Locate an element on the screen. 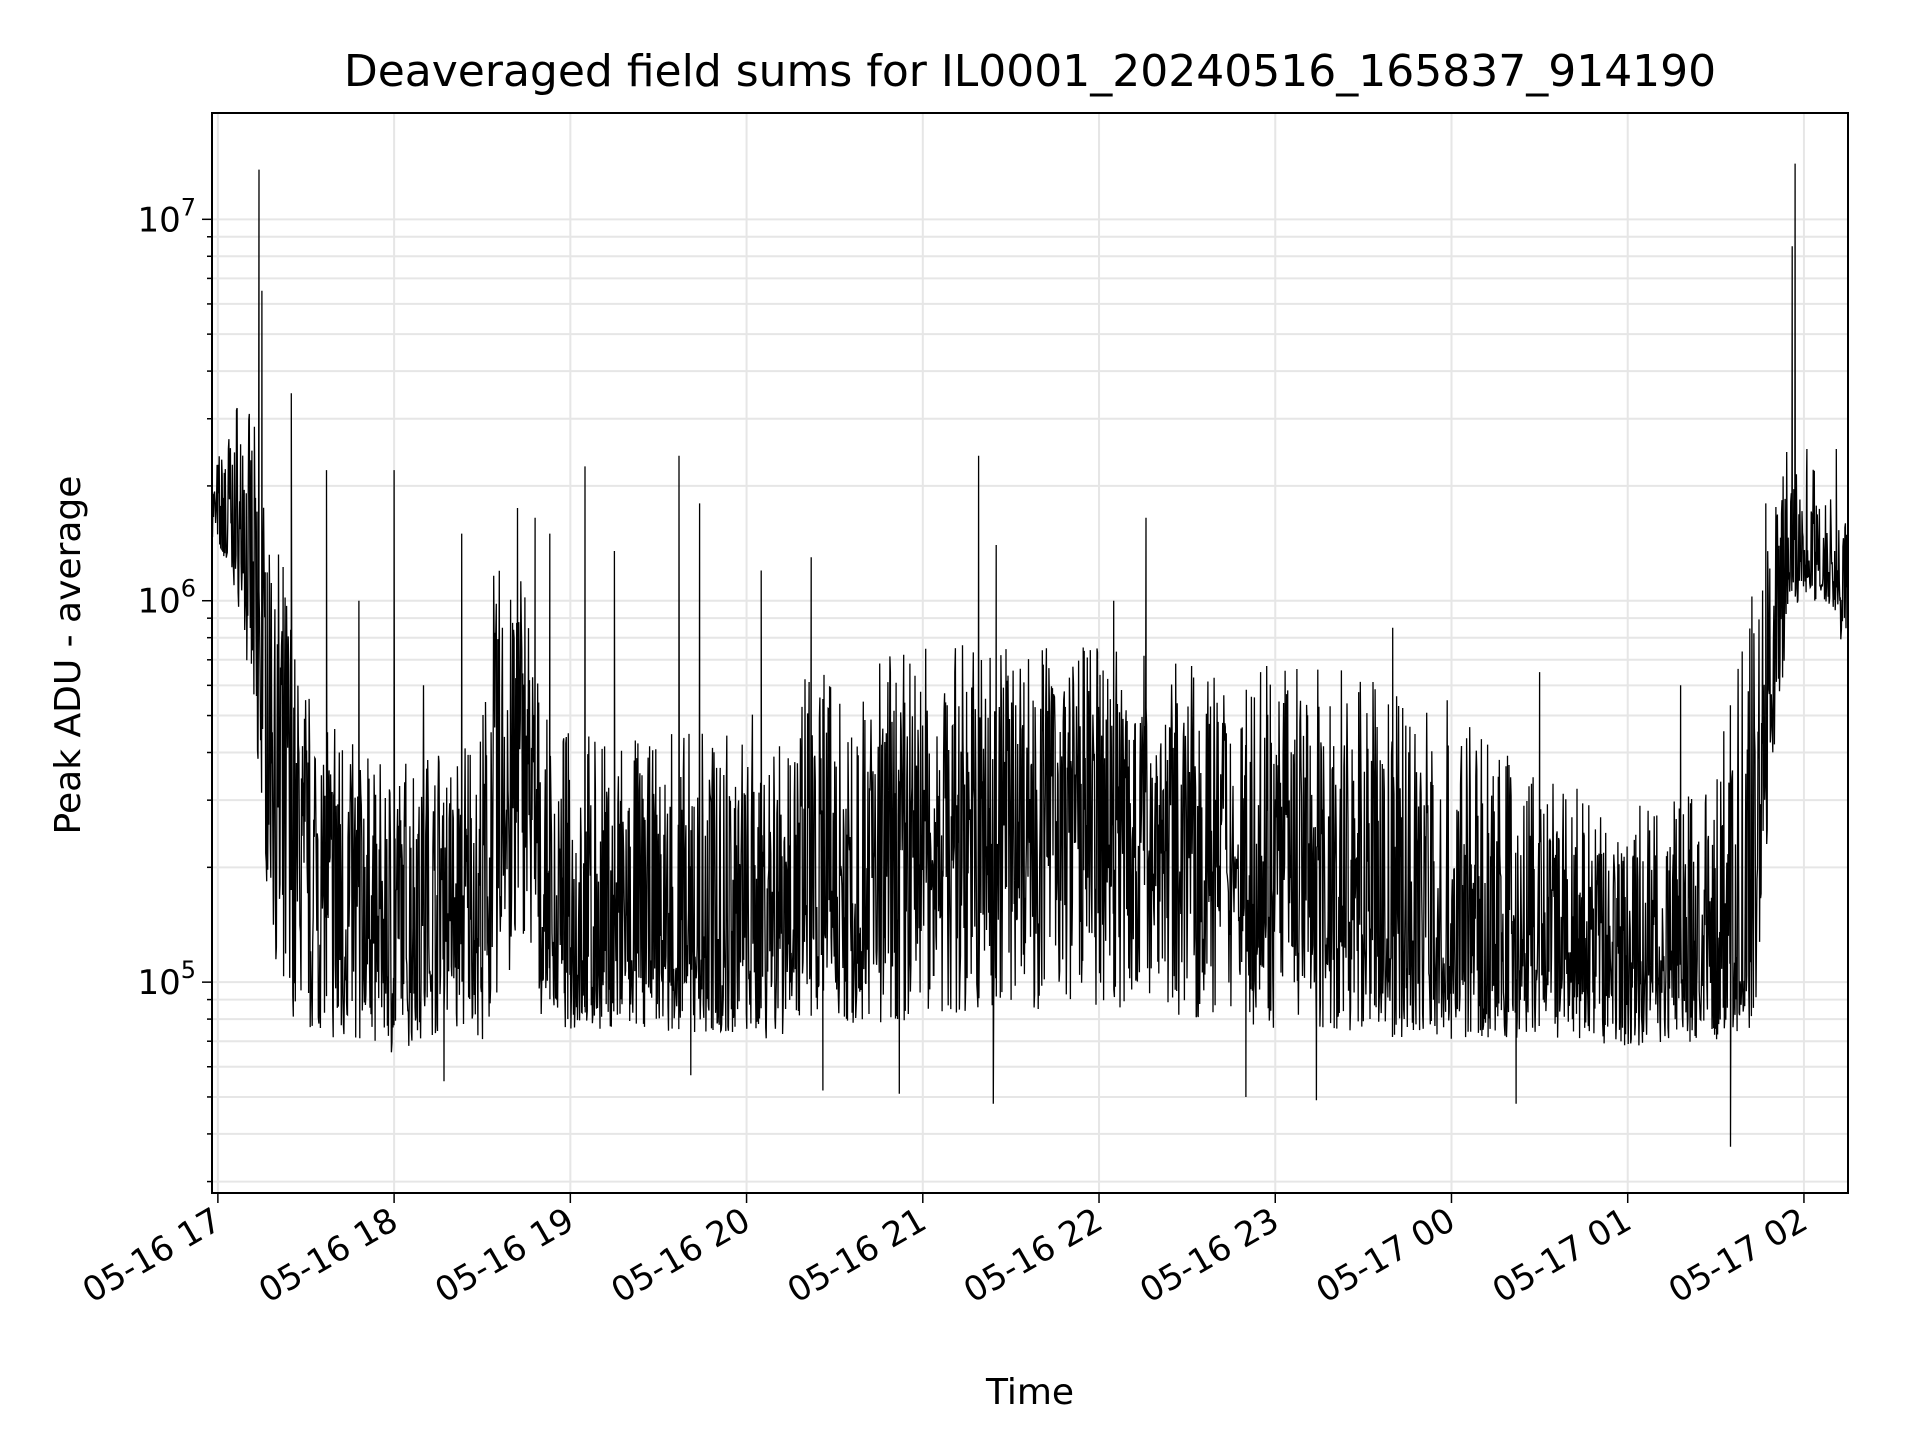  y-tick-label: 10⁵ is located at coordinates (166, 979).